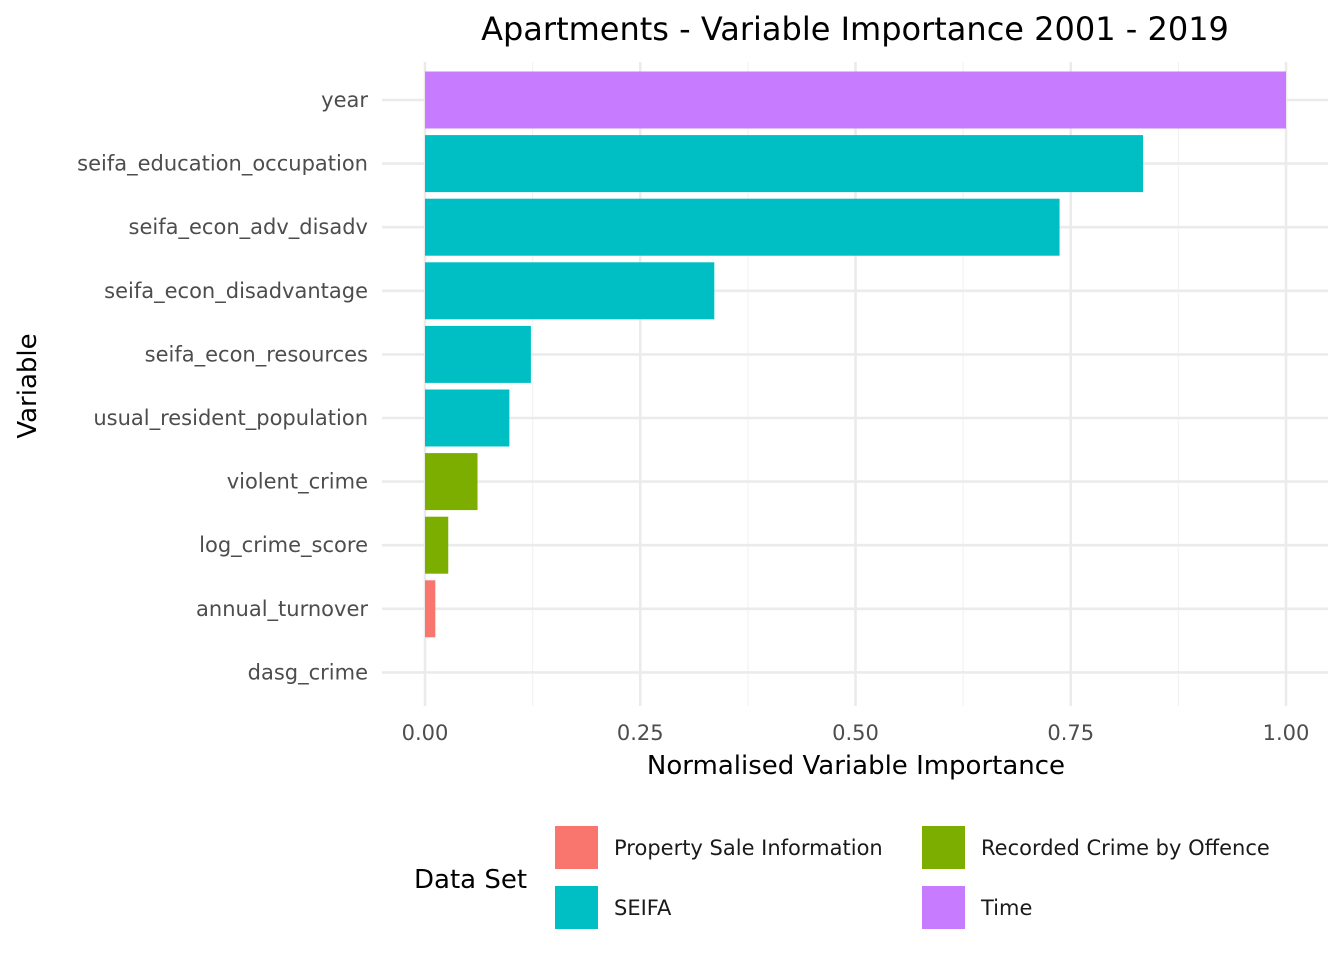 The height and width of the screenshot is (960, 1344). What do you see at coordinates (425, 733) in the screenshot?
I see `x-tick-label: 0.00` at bounding box center [425, 733].